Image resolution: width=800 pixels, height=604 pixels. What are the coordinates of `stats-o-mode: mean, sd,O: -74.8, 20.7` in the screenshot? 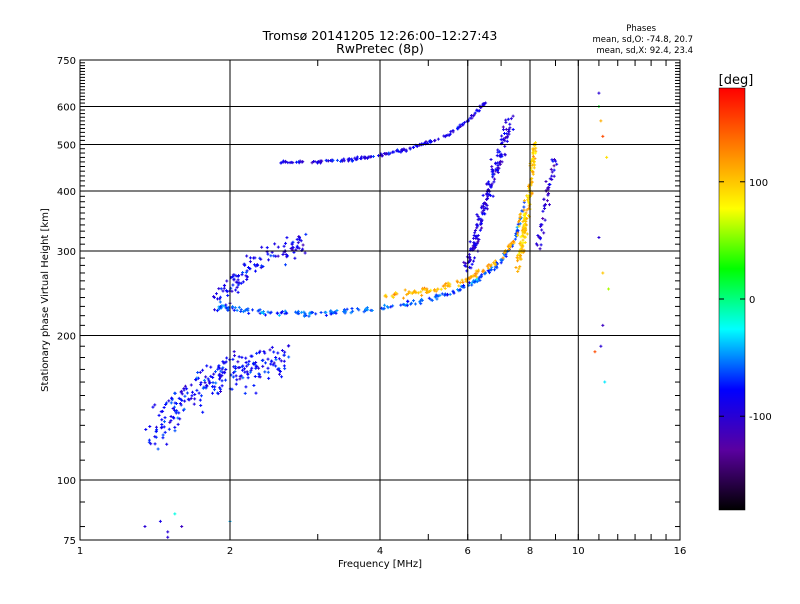 It's located at (643, 40).